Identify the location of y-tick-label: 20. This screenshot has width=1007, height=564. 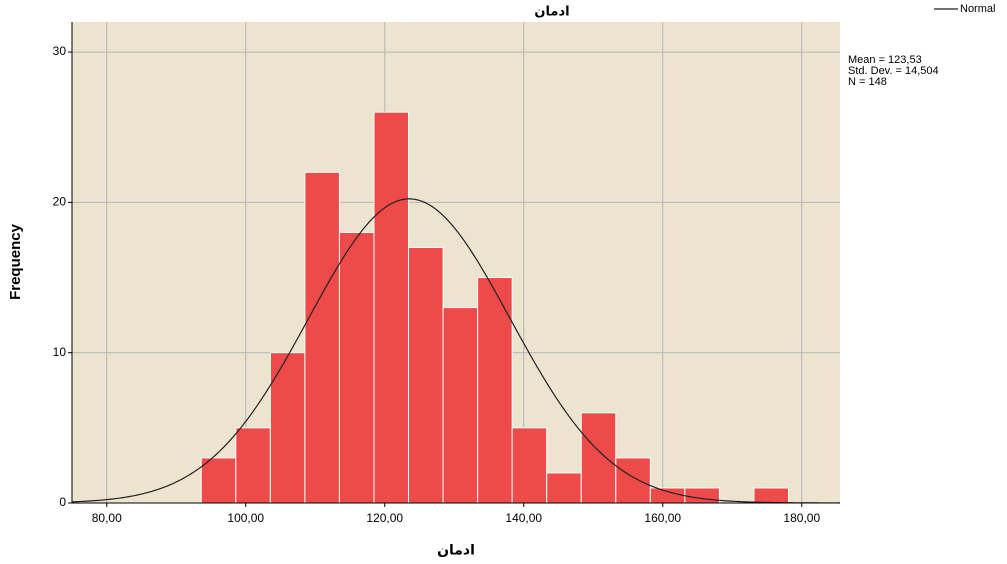
(60, 202).